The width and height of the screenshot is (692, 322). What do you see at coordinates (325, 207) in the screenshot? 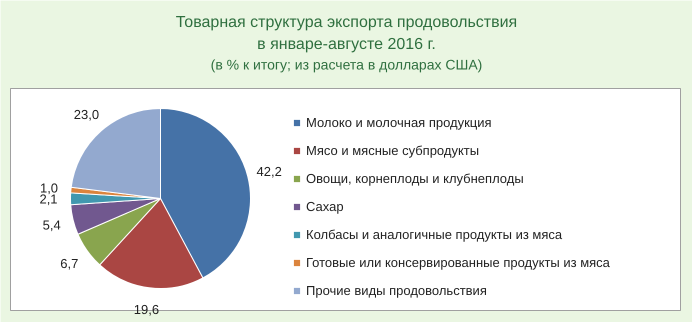
I see `legend-label: Сахар` at bounding box center [325, 207].